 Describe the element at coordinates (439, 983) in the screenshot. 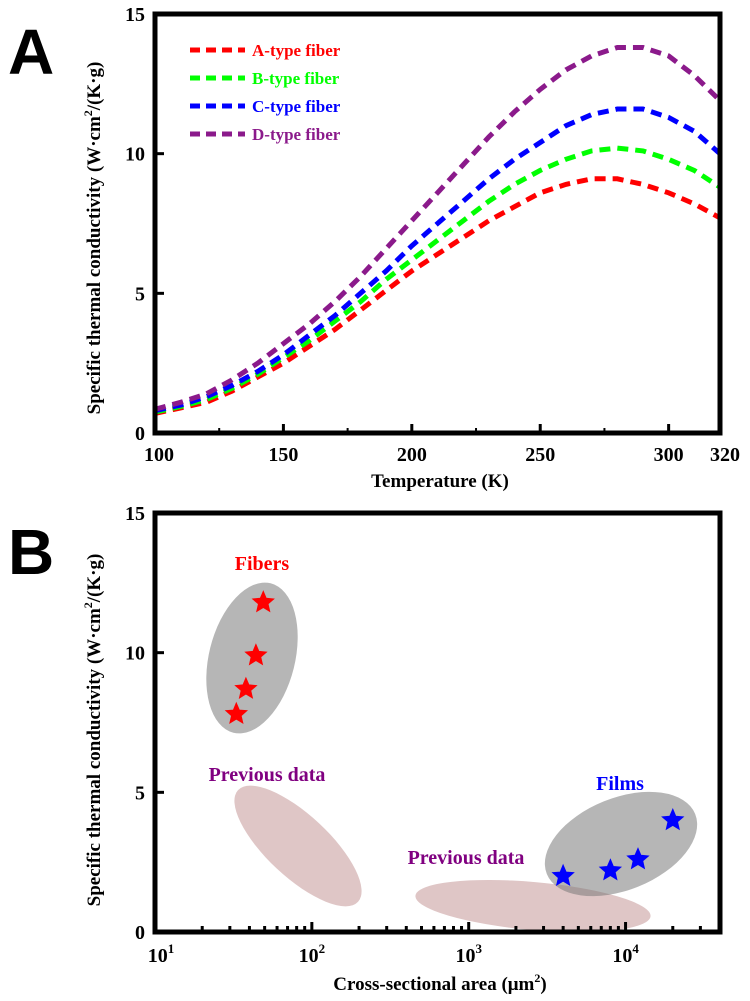

I see `panel-b-xlabel: Cross-sectional area (μm2)` at that location.